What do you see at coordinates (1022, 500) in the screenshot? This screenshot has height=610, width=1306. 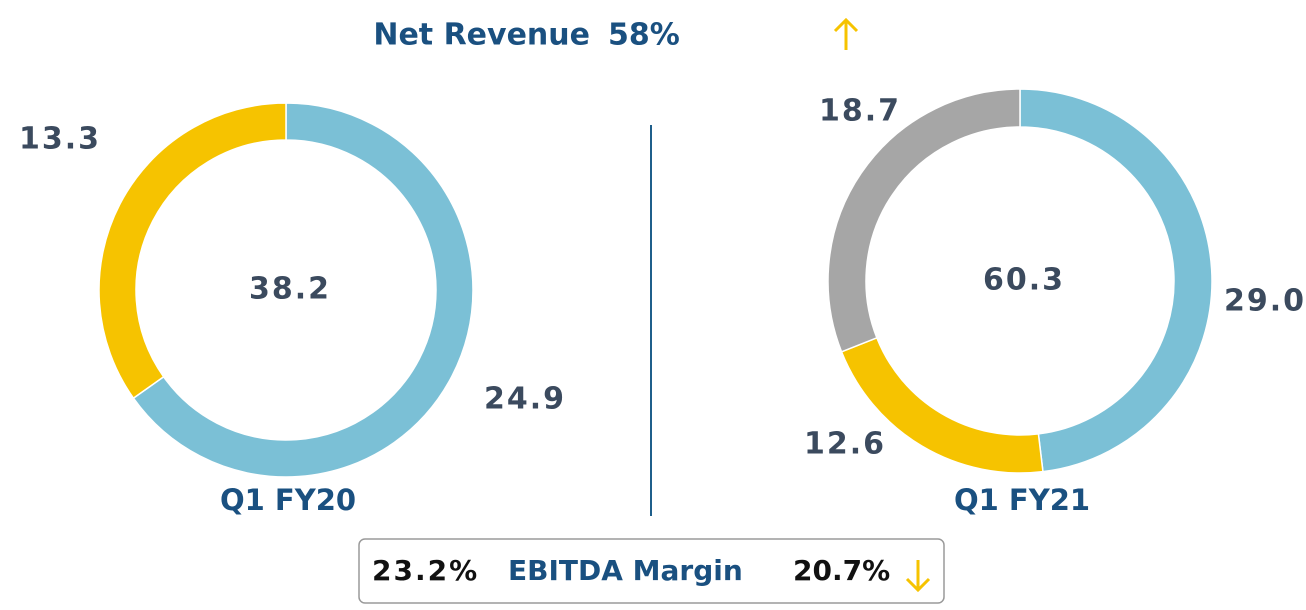 I see `chart-title: Q1 FY21` at bounding box center [1022, 500].